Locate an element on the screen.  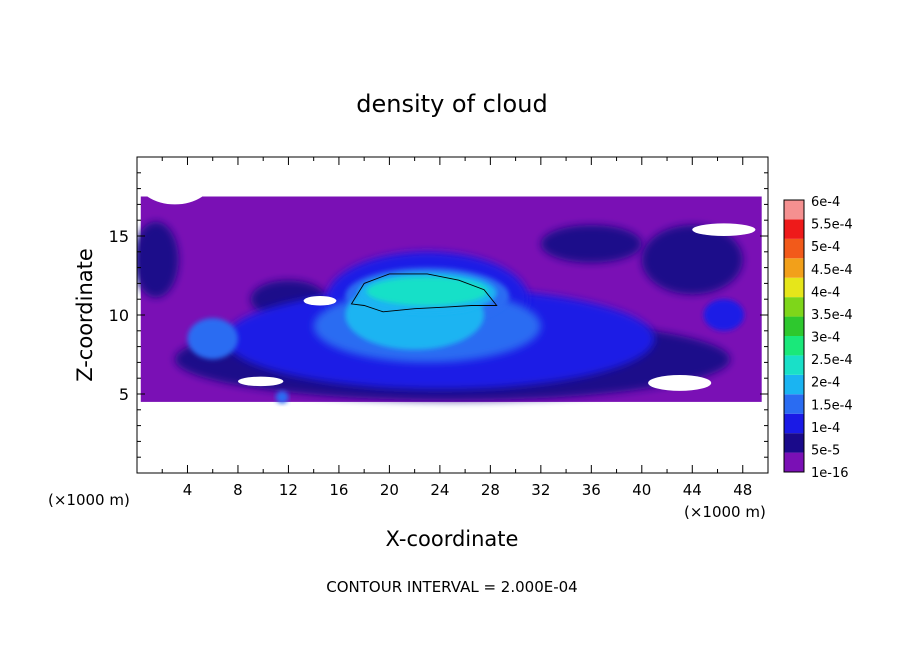
chart-title: density of cloud is located at coordinates (451, 104).